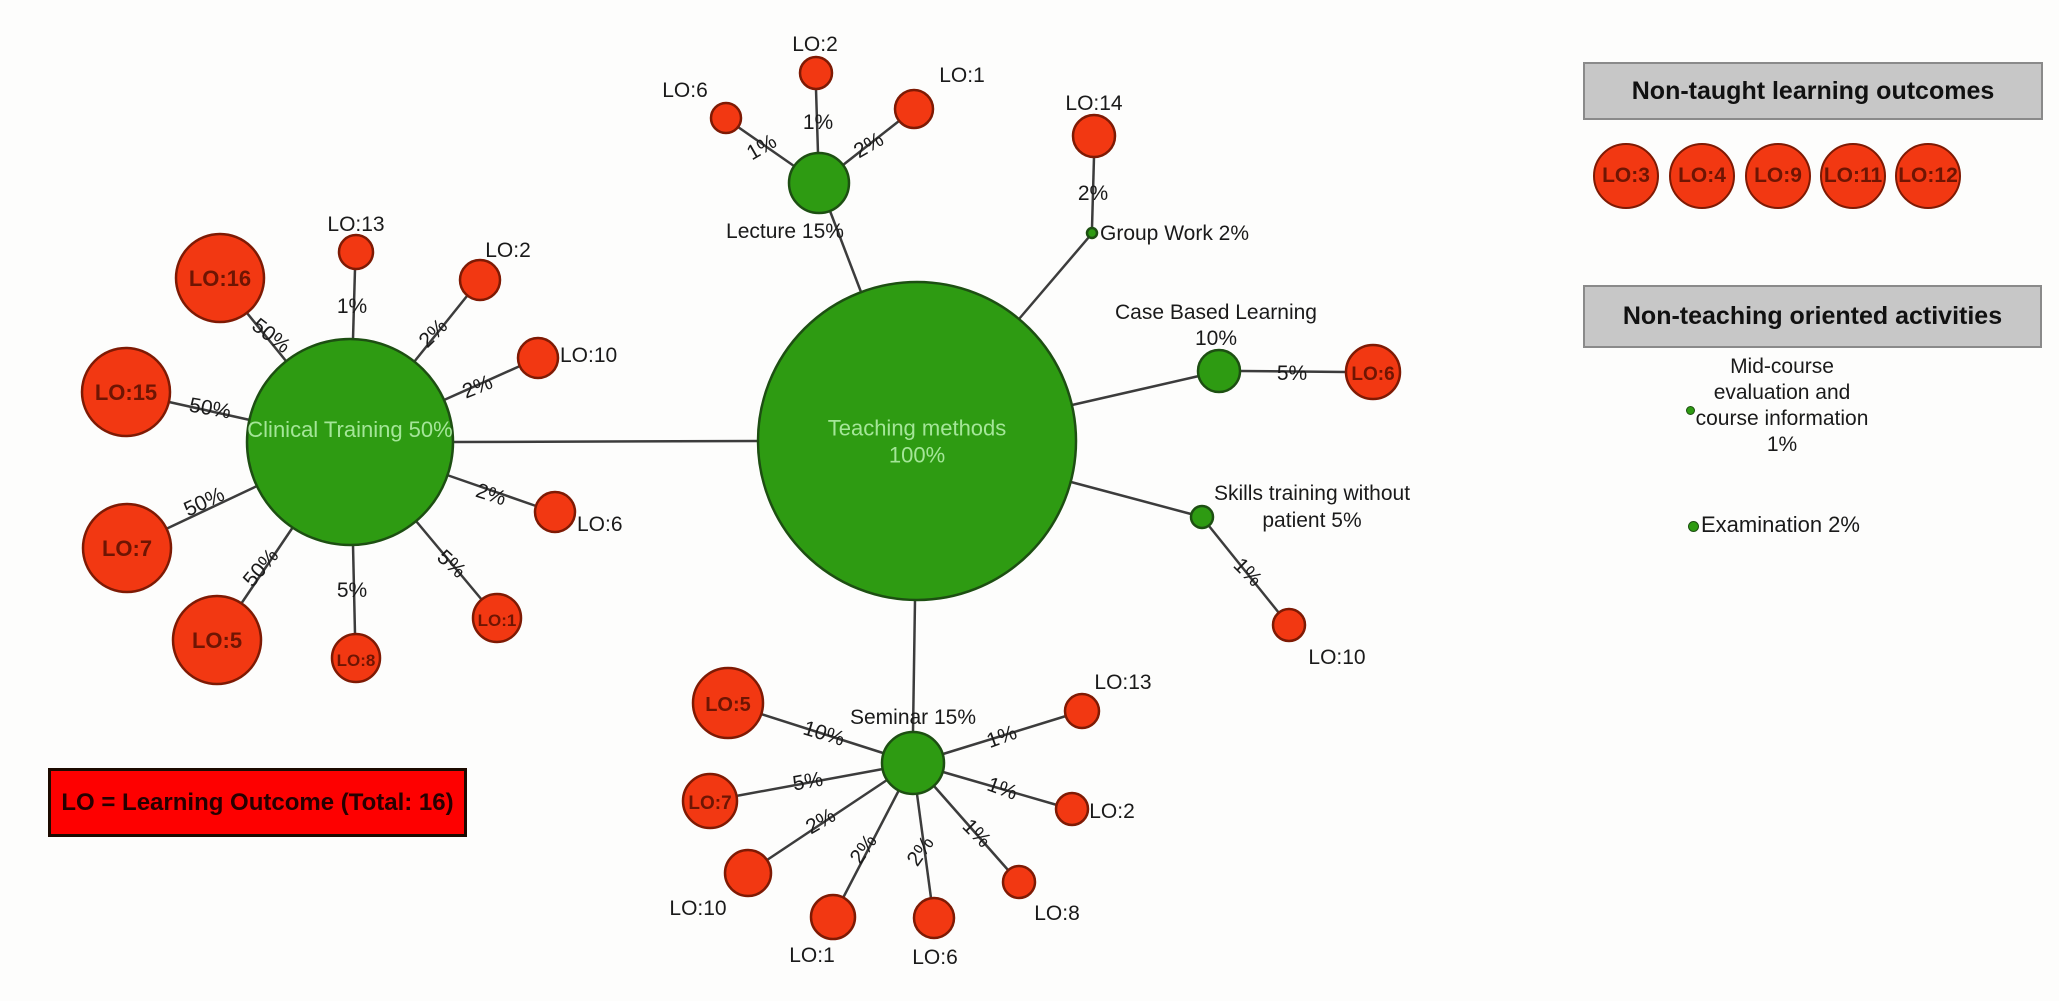 The width and height of the screenshot is (2059, 1001). Describe the element at coordinates (1312, 493) in the screenshot. I see `label-skills-training: Skills training without` at that location.